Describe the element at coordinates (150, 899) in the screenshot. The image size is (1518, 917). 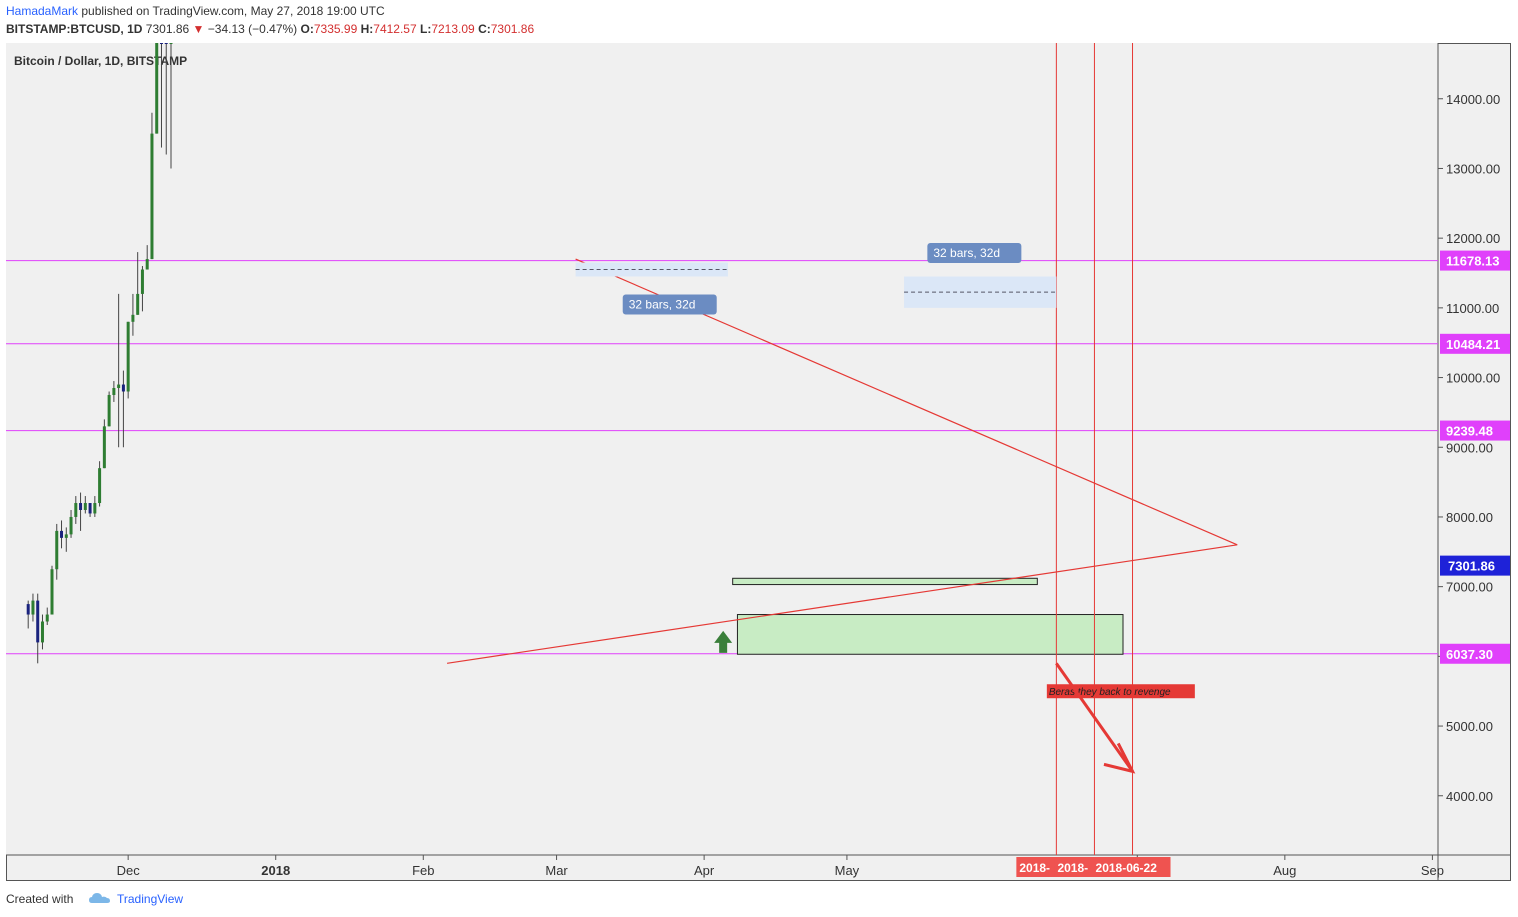
I see `tradingview-link: TradingView` at that location.